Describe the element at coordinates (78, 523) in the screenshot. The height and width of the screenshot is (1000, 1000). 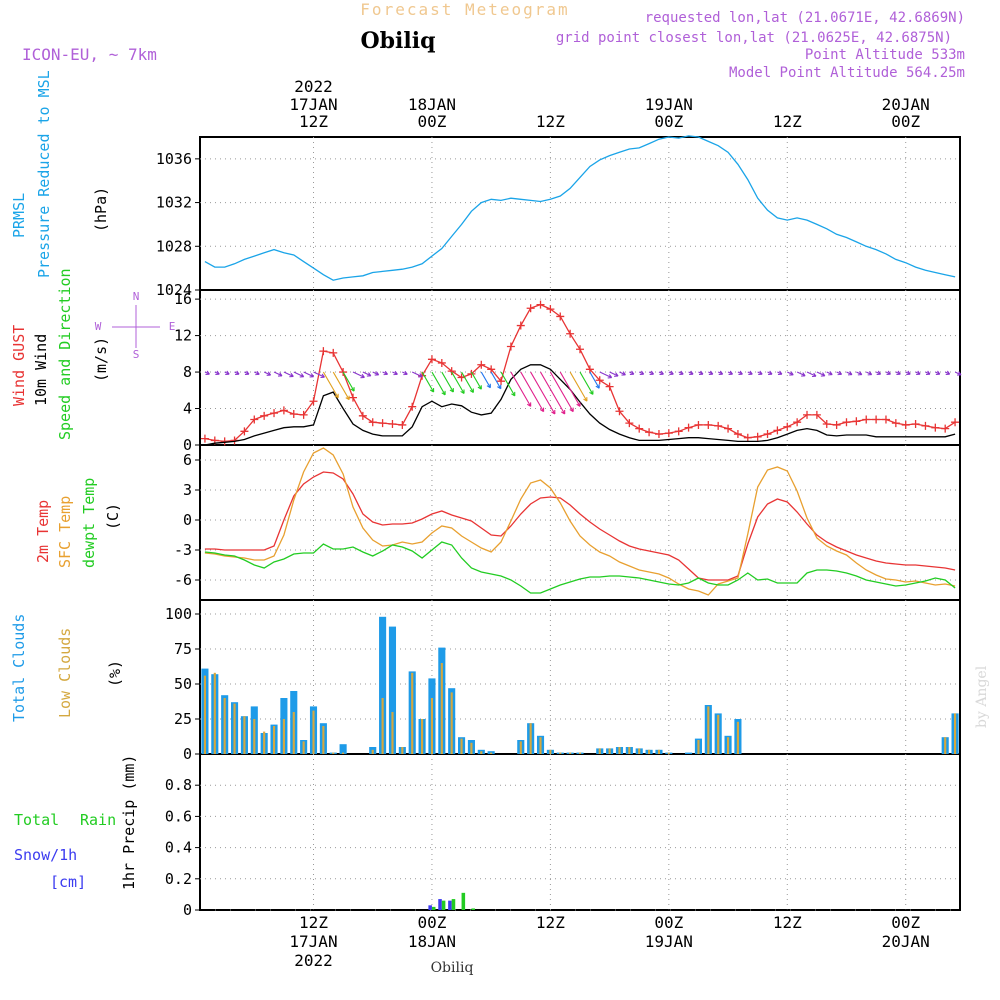
I see `temp-labels: 2m Temp SFC Temp dewpt Temp (C)` at that location.